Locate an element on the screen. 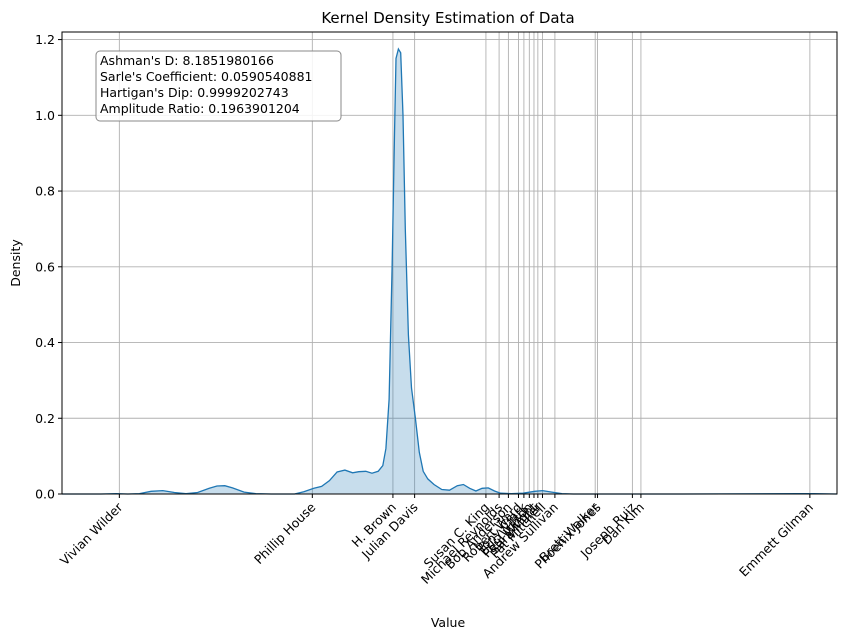  x-axis-title: Value is located at coordinates (448, 622).